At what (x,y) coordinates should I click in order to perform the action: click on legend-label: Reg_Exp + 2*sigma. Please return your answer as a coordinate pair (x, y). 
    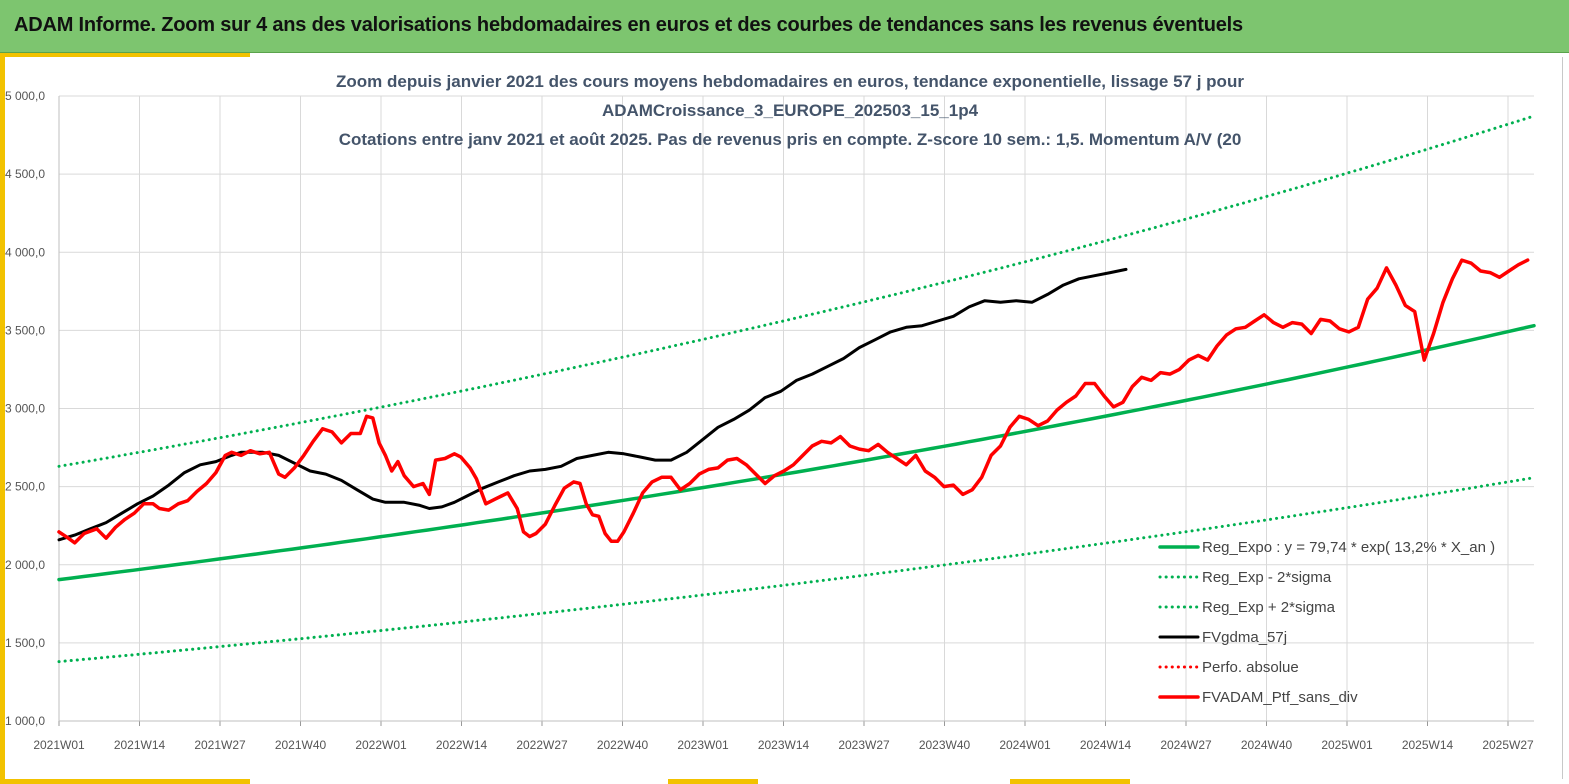
    Looking at the image, I should click on (1269, 607).